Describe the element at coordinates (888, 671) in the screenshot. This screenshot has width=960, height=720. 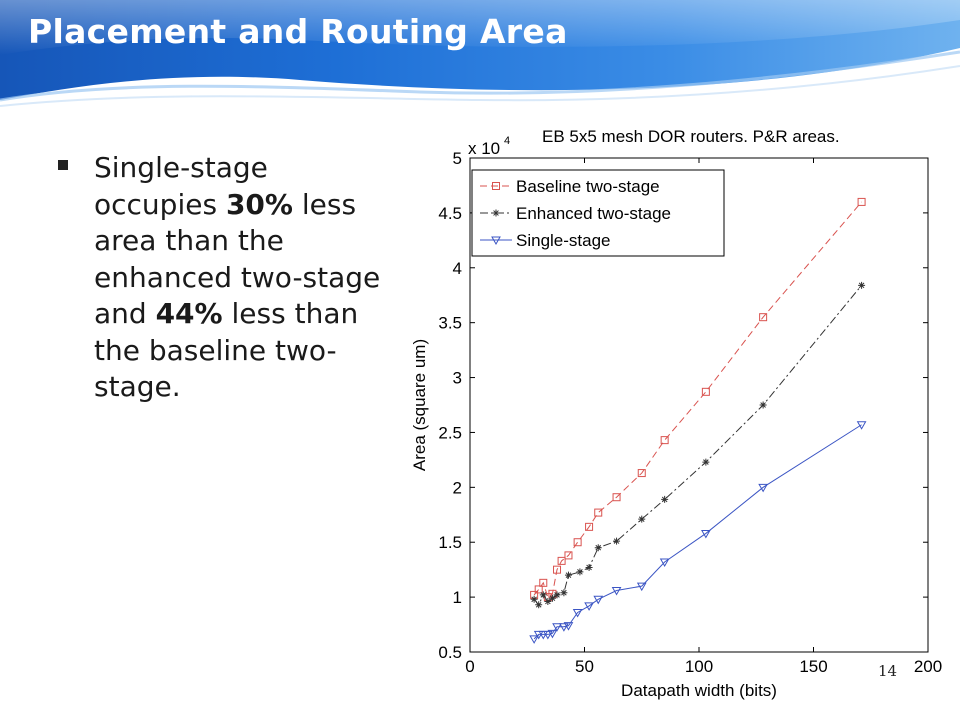
I see `page-number: 14` at that location.